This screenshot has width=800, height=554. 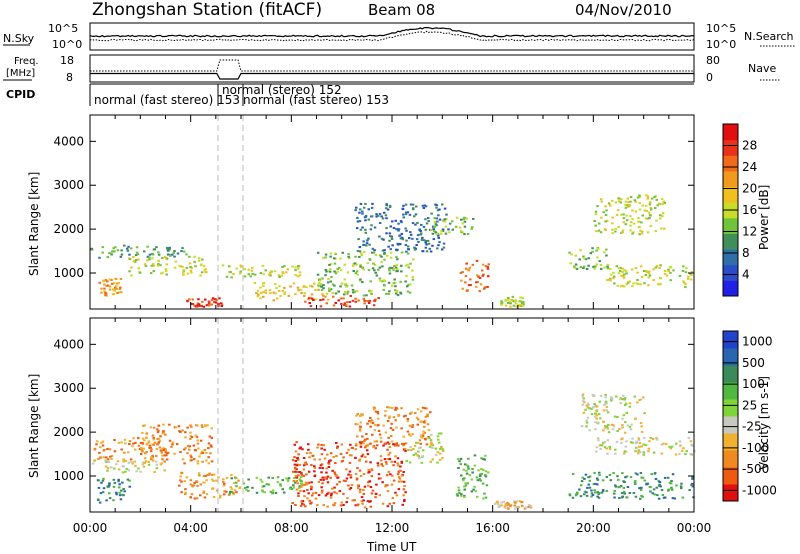 What do you see at coordinates (342, 301) in the screenshot?
I see `power-structure` at bounding box center [342, 301].